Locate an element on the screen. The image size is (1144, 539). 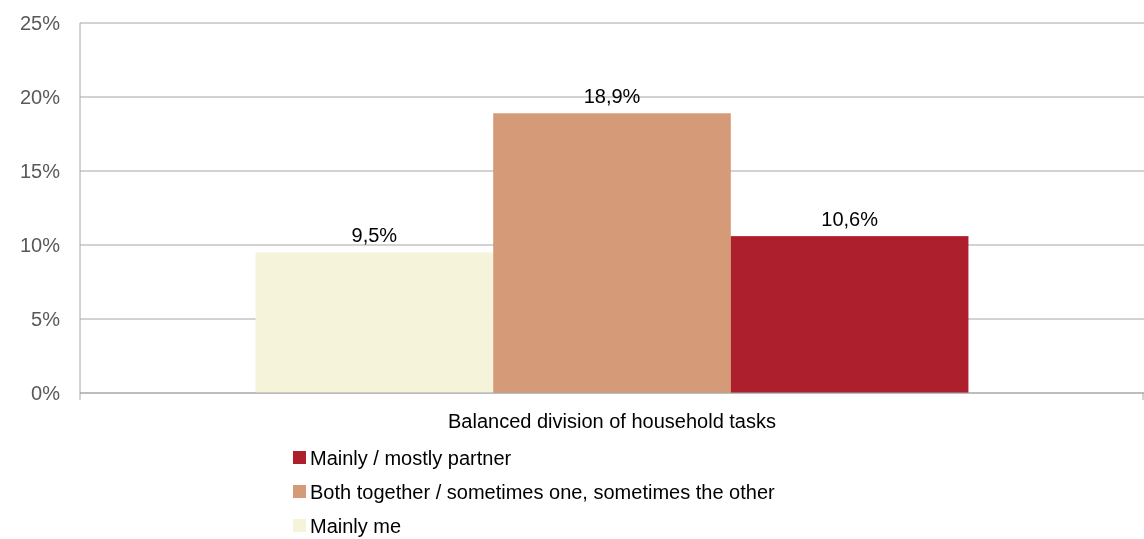
y-tick-label: 20% is located at coordinates (40, 97).